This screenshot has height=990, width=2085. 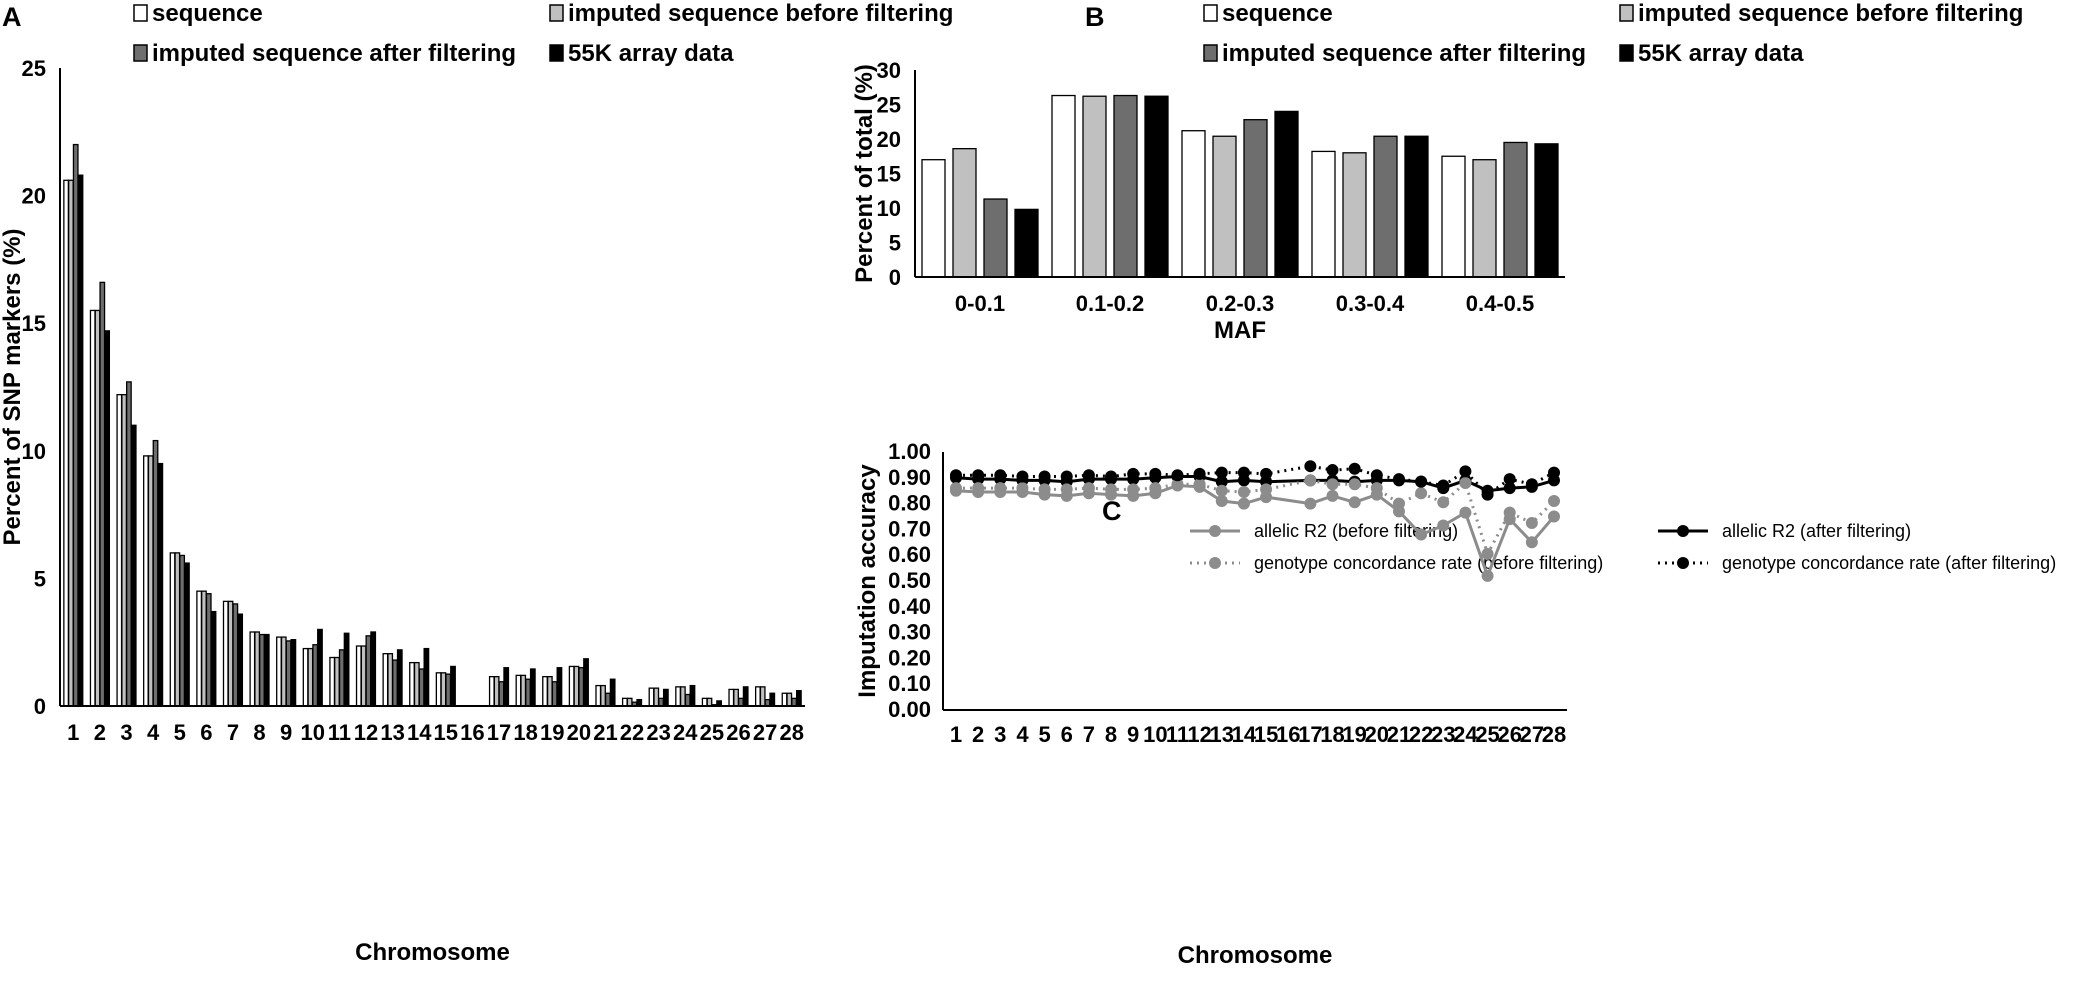 I want to click on legend-c-marker-r2-after, so click(x=1683, y=531).